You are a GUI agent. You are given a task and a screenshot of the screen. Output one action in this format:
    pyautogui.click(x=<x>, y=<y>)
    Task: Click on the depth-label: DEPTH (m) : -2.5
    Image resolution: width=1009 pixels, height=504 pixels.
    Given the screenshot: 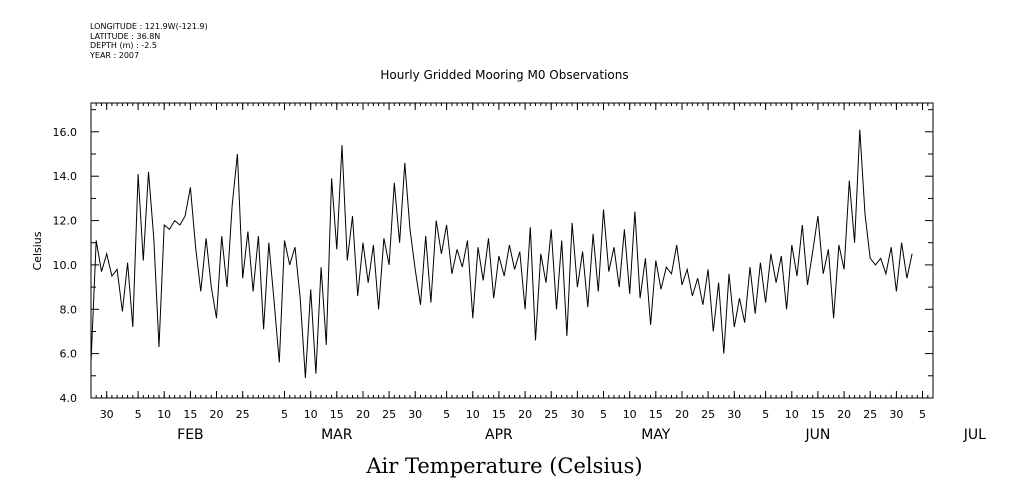 What is the action you would take?
    pyautogui.click(x=123, y=45)
    